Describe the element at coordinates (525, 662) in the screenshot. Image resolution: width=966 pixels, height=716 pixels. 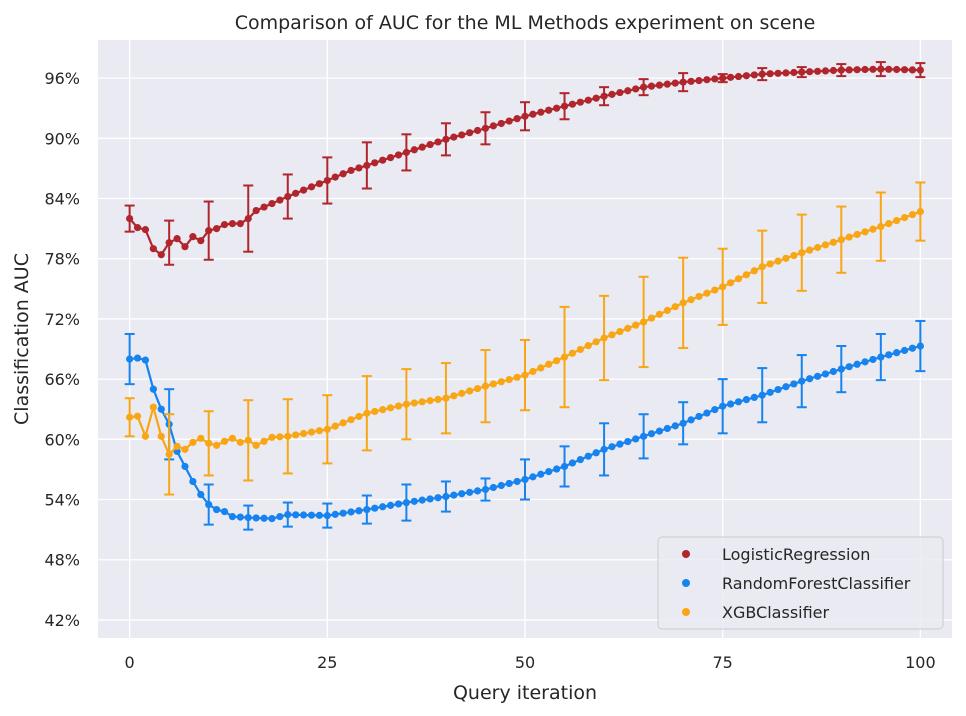
I see `x-tick-label: 50` at that location.